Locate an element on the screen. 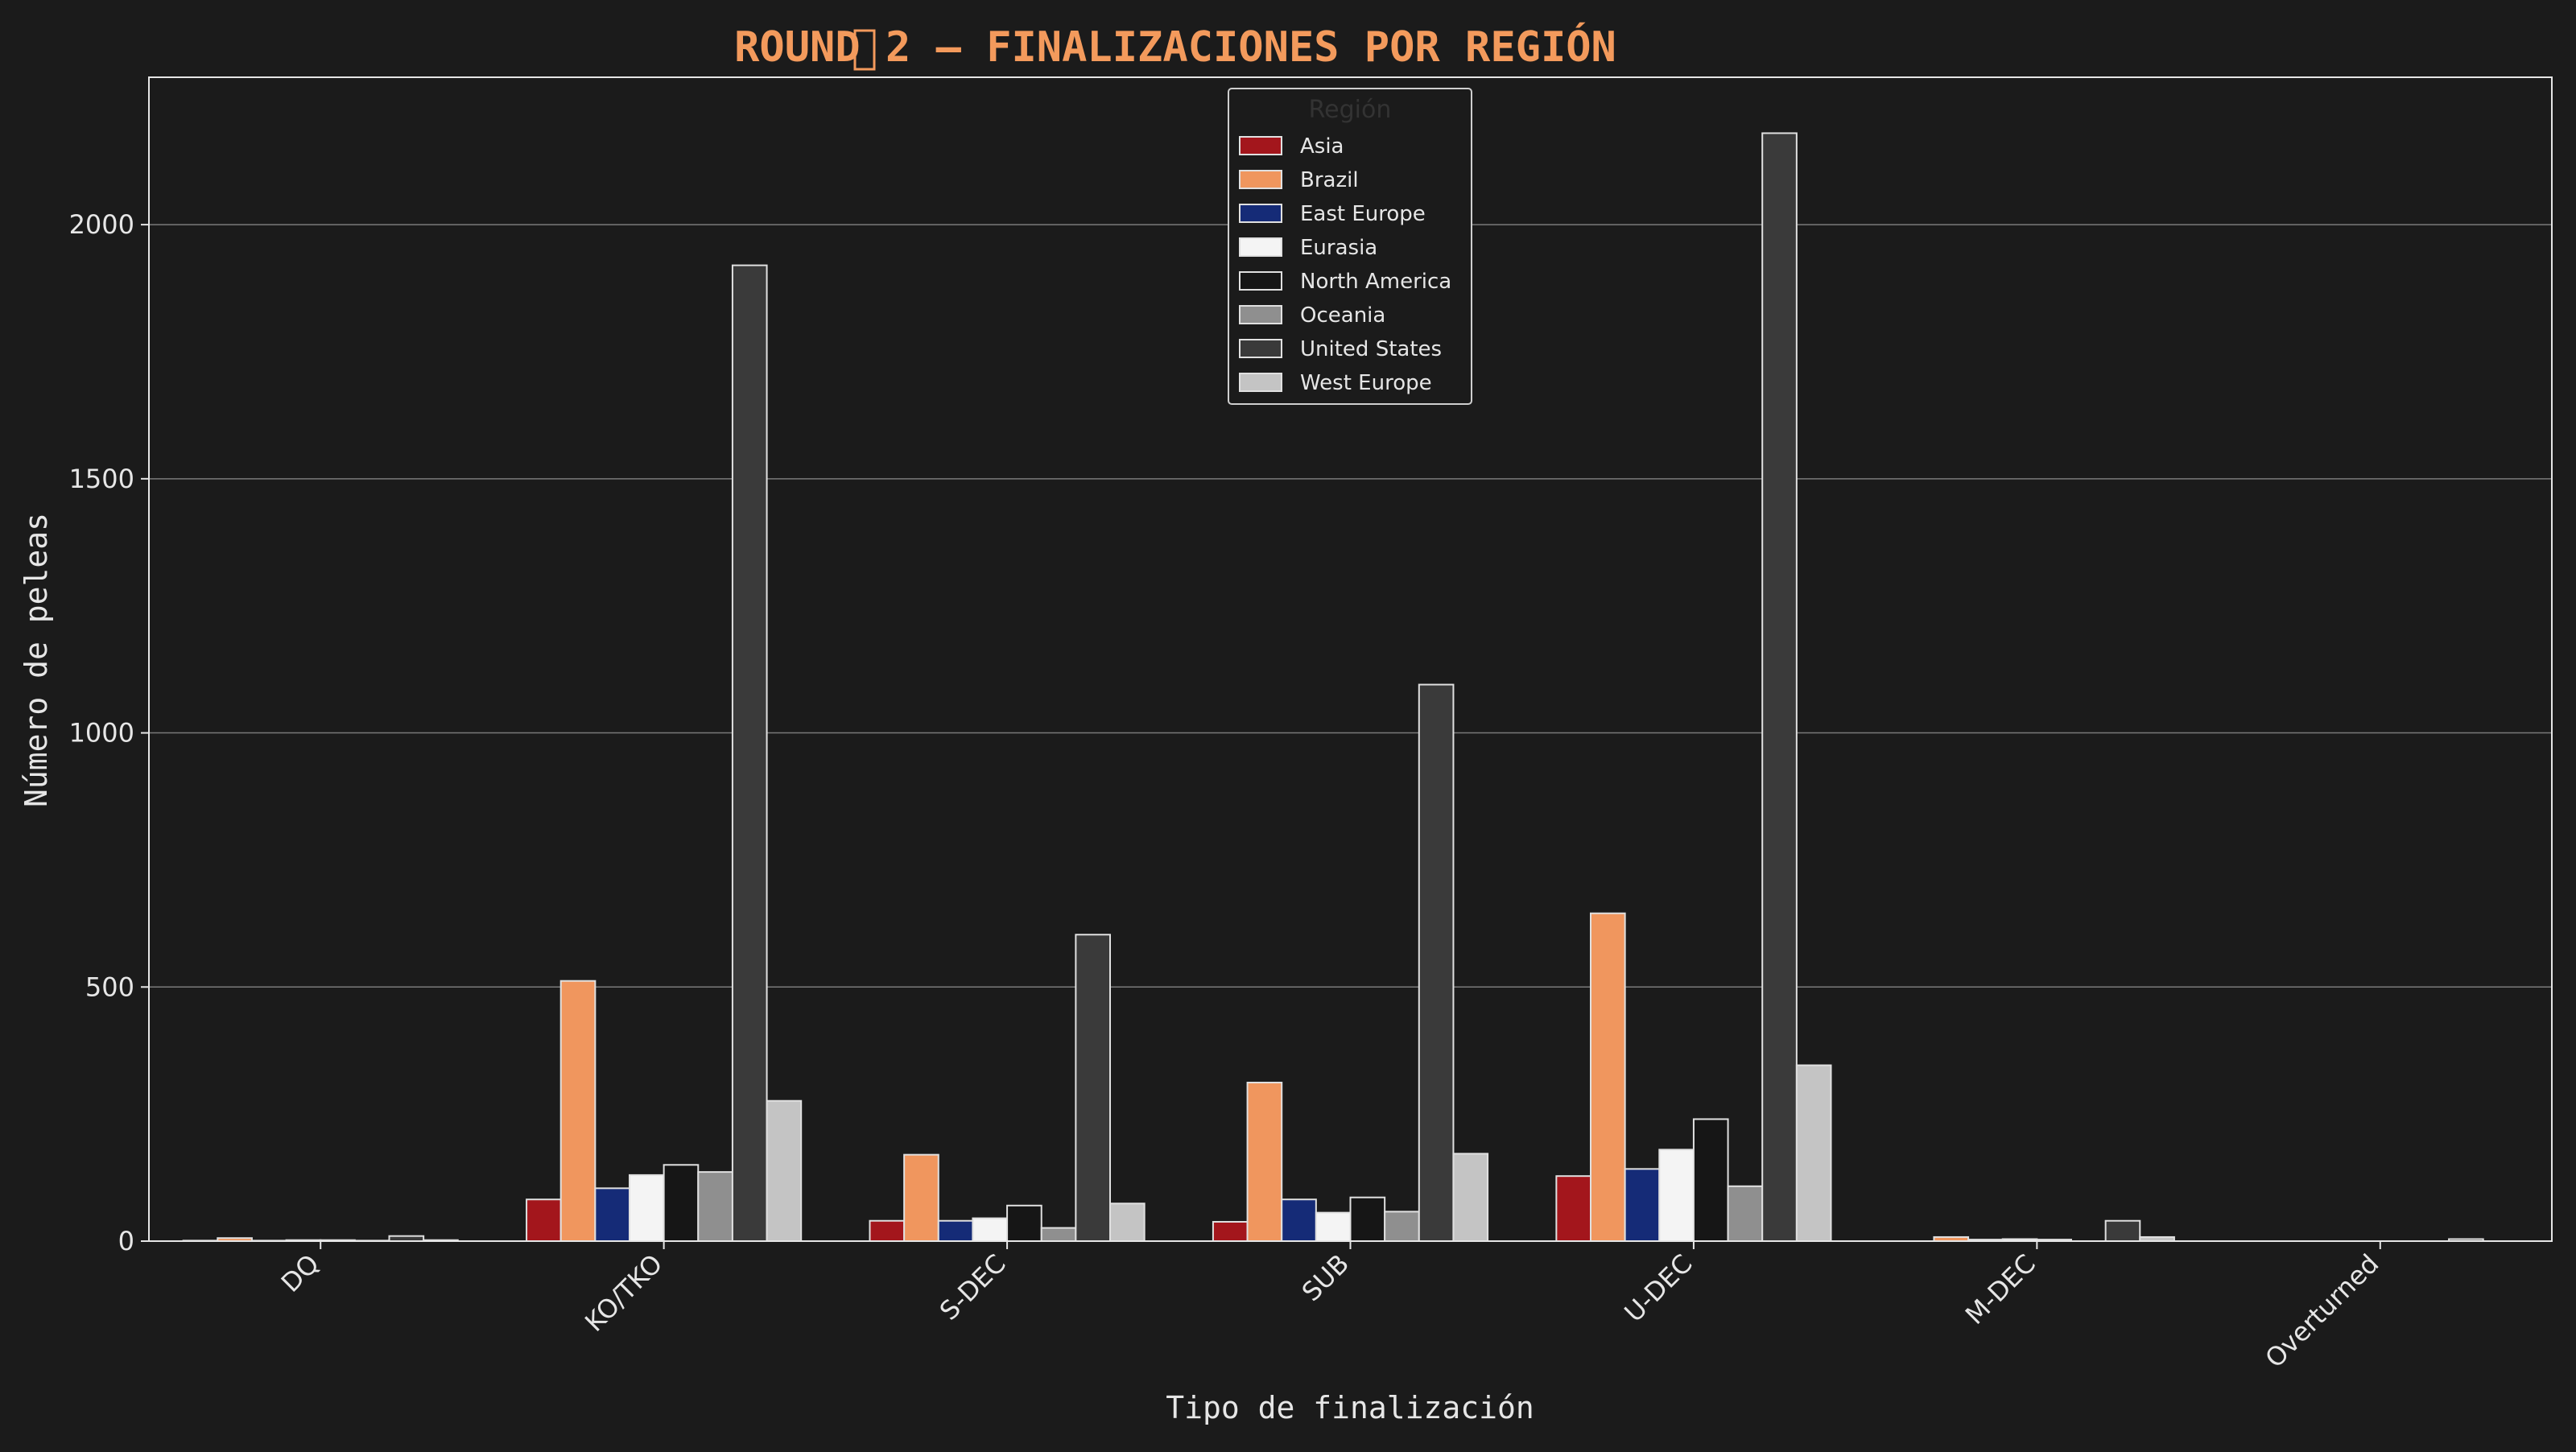  y-tick-label: 500 is located at coordinates (109, 987).